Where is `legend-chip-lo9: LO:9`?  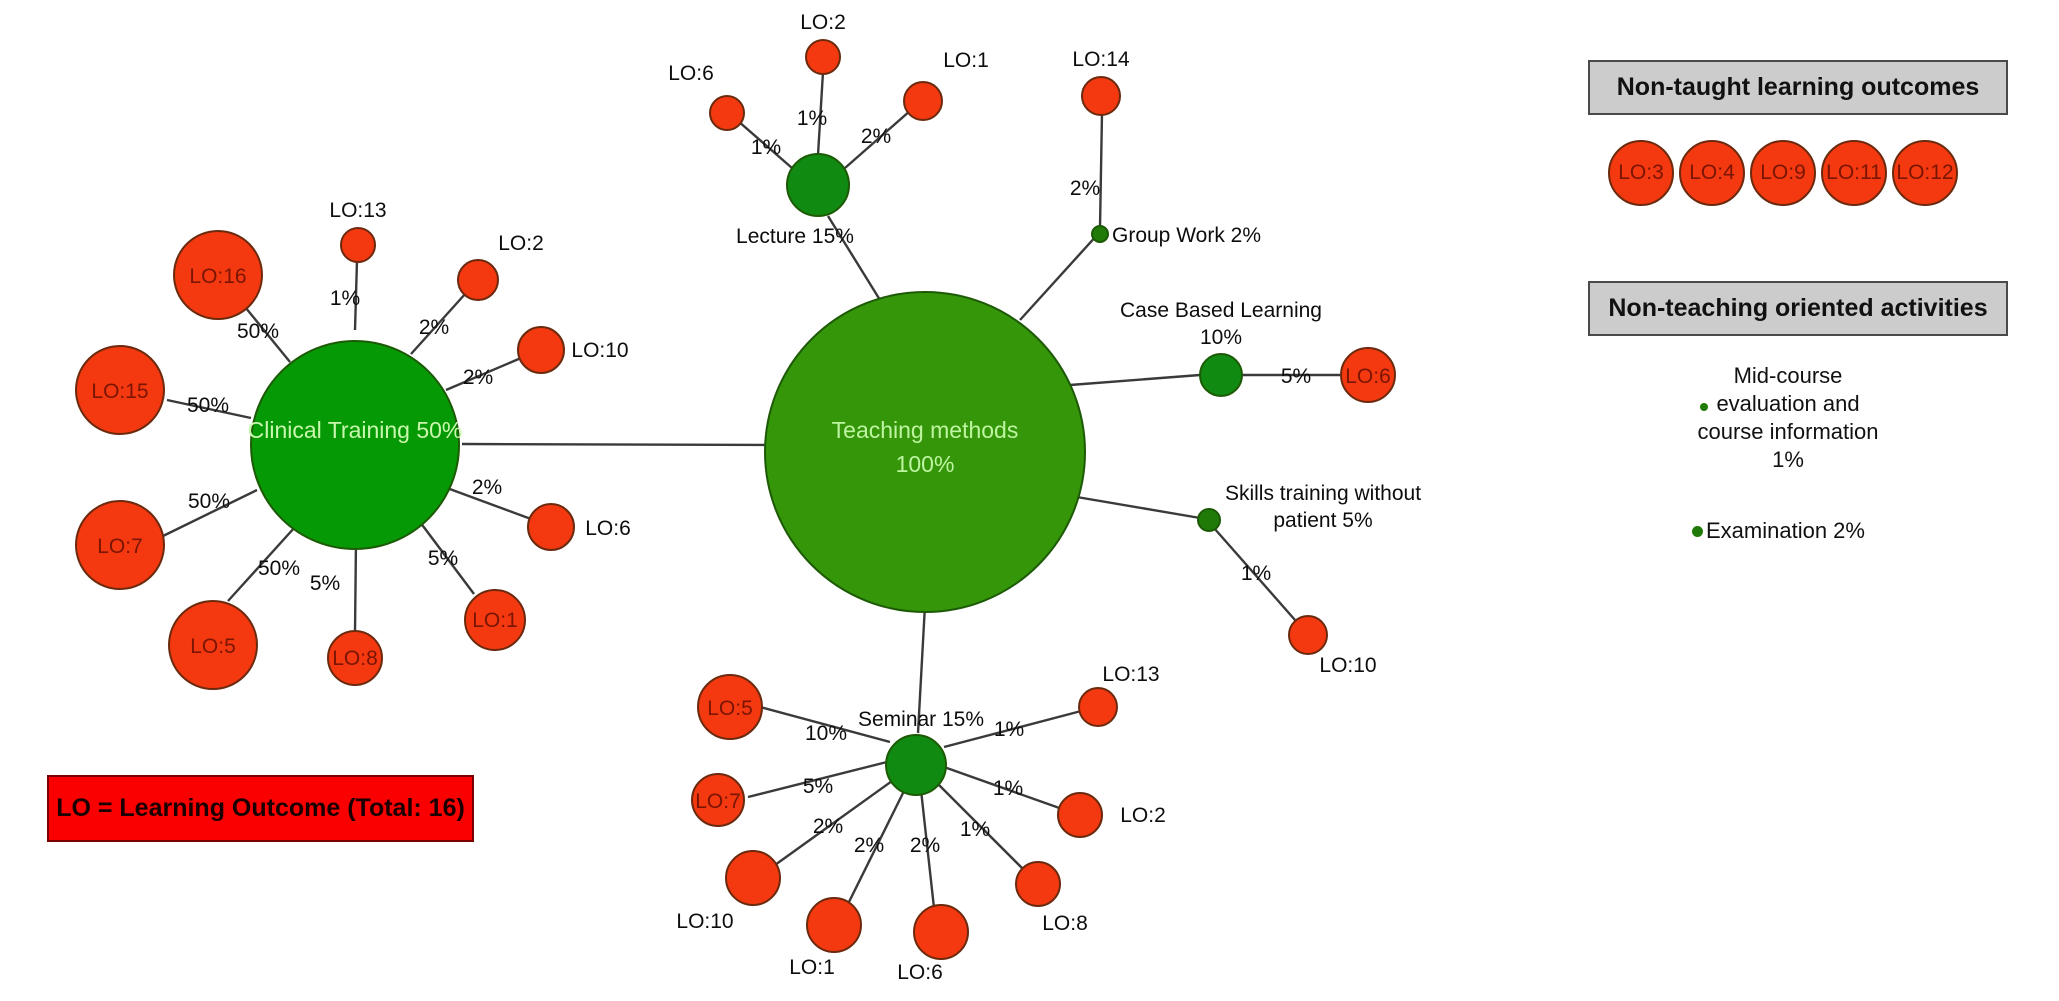
legend-chip-lo9: LO:9 is located at coordinates (1783, 173).